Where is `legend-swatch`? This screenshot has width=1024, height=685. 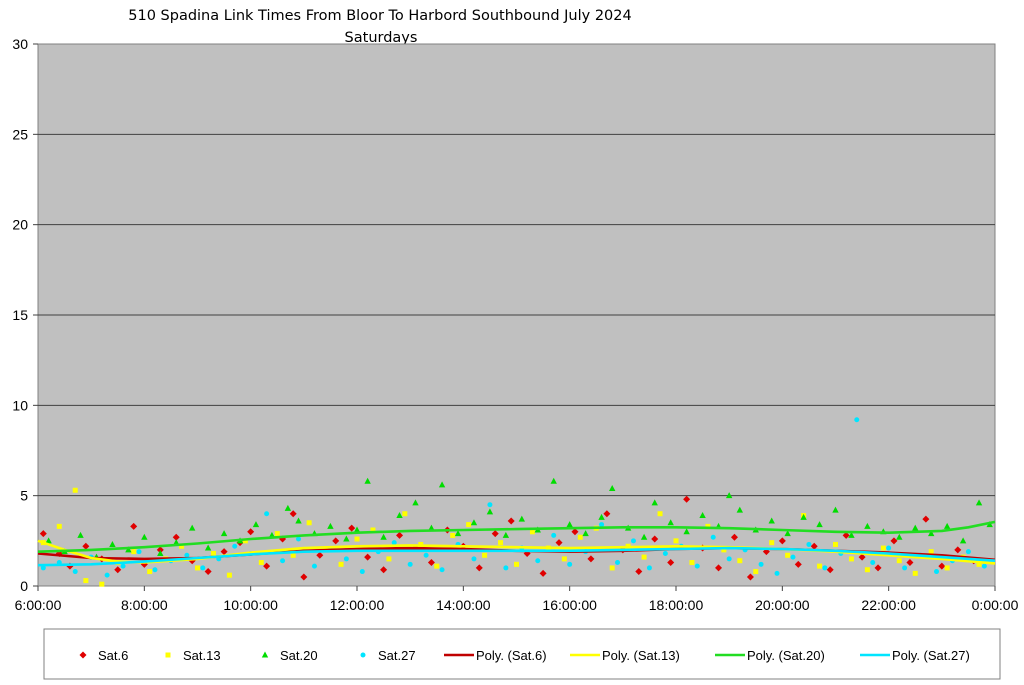
legend-swatch is located at coordinates (83, 655).